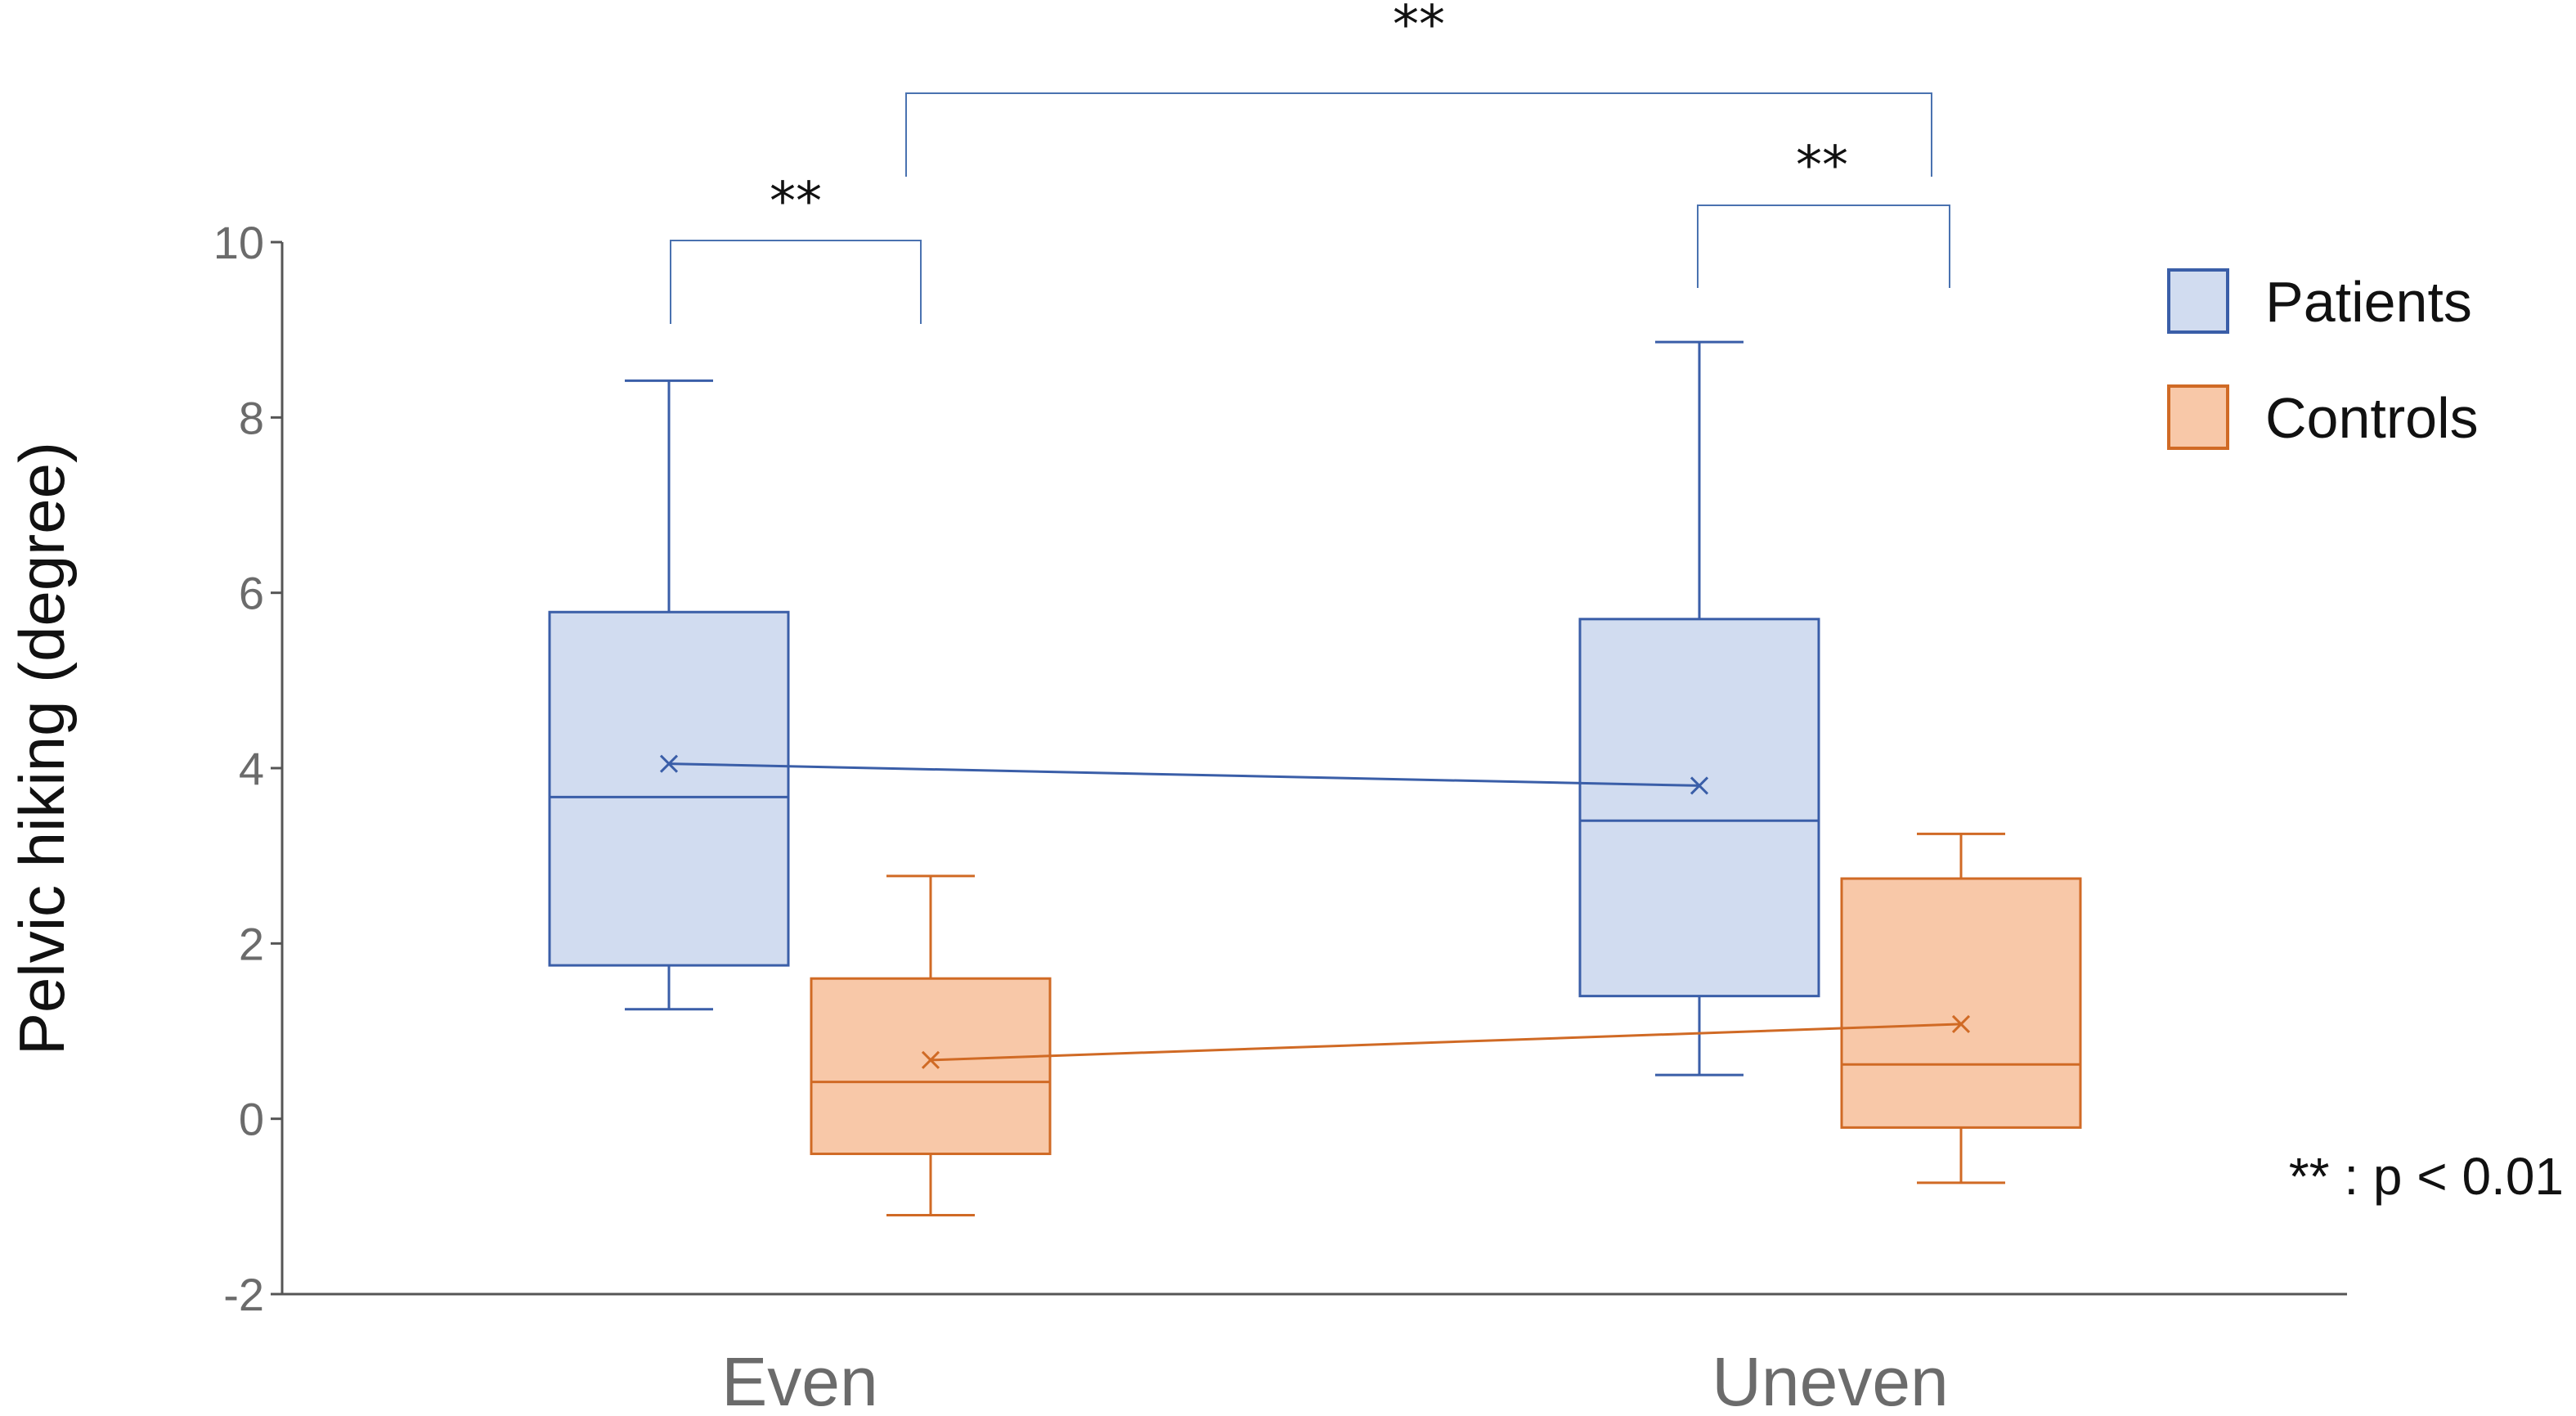  I want to click on bracket-even-vs-uneven: **, so click(1418, 88).